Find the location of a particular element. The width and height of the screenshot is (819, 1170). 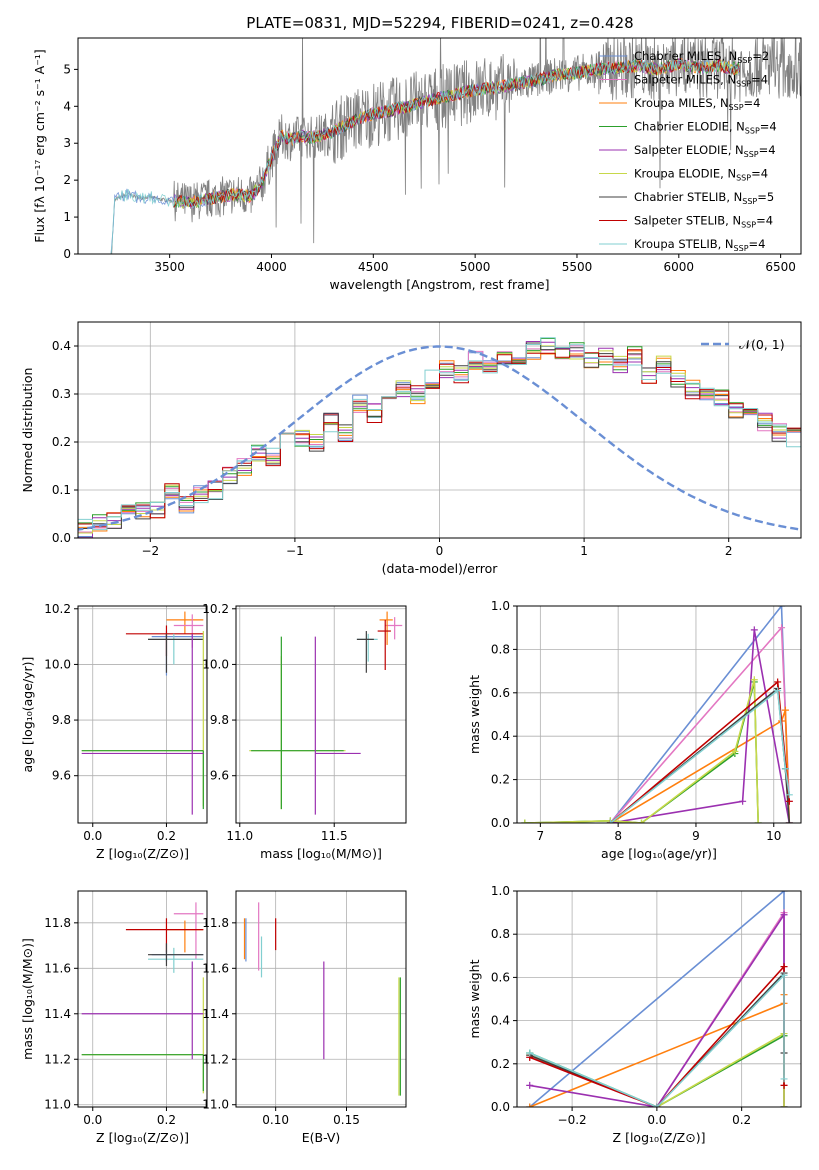

axis-label-y: Flux [fλ 10⁻¹⁷ erg cm⁻² s⁻¹ A⁻¹] is located at coordinates (39, 145).